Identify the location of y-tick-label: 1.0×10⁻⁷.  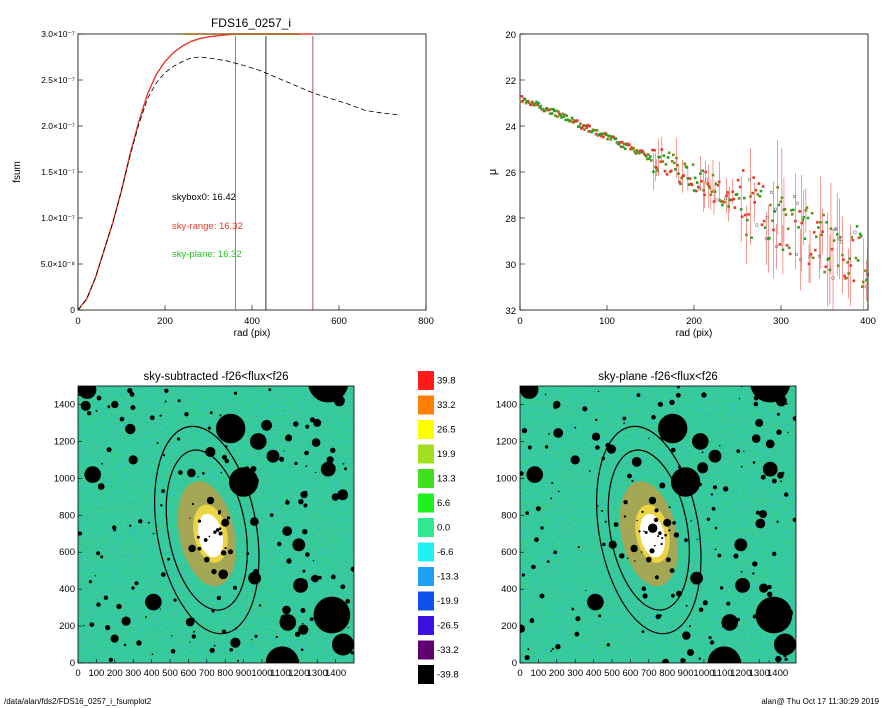
(58, 218).